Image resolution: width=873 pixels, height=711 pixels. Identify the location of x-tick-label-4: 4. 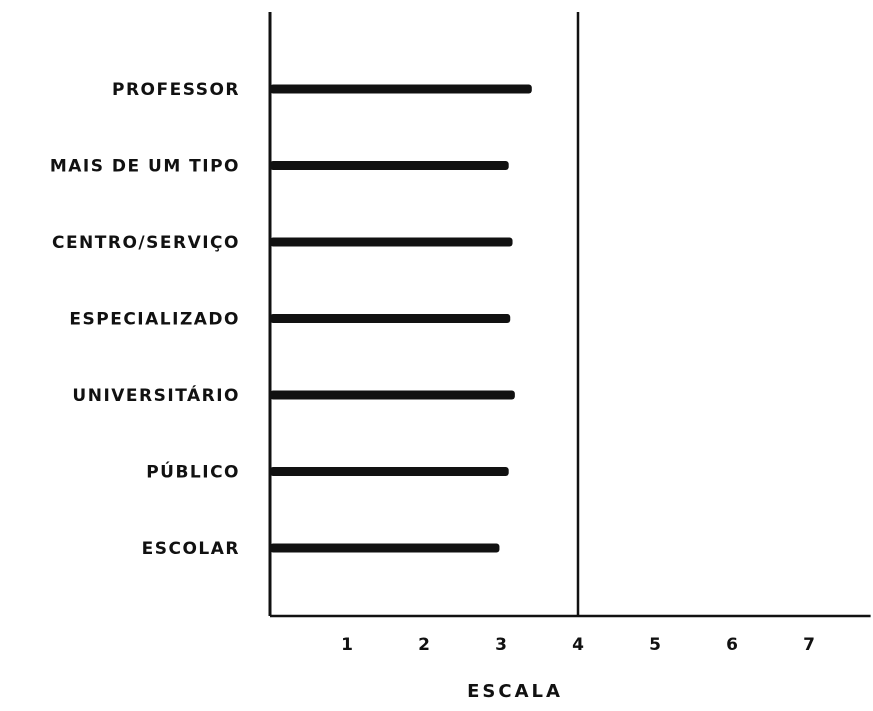
(578, 645).